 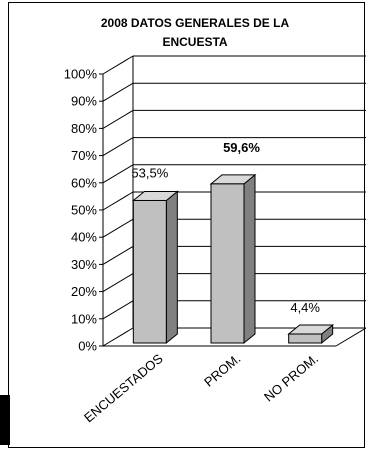 I want to click on left-edge-bar, so click(x=5, y=420).